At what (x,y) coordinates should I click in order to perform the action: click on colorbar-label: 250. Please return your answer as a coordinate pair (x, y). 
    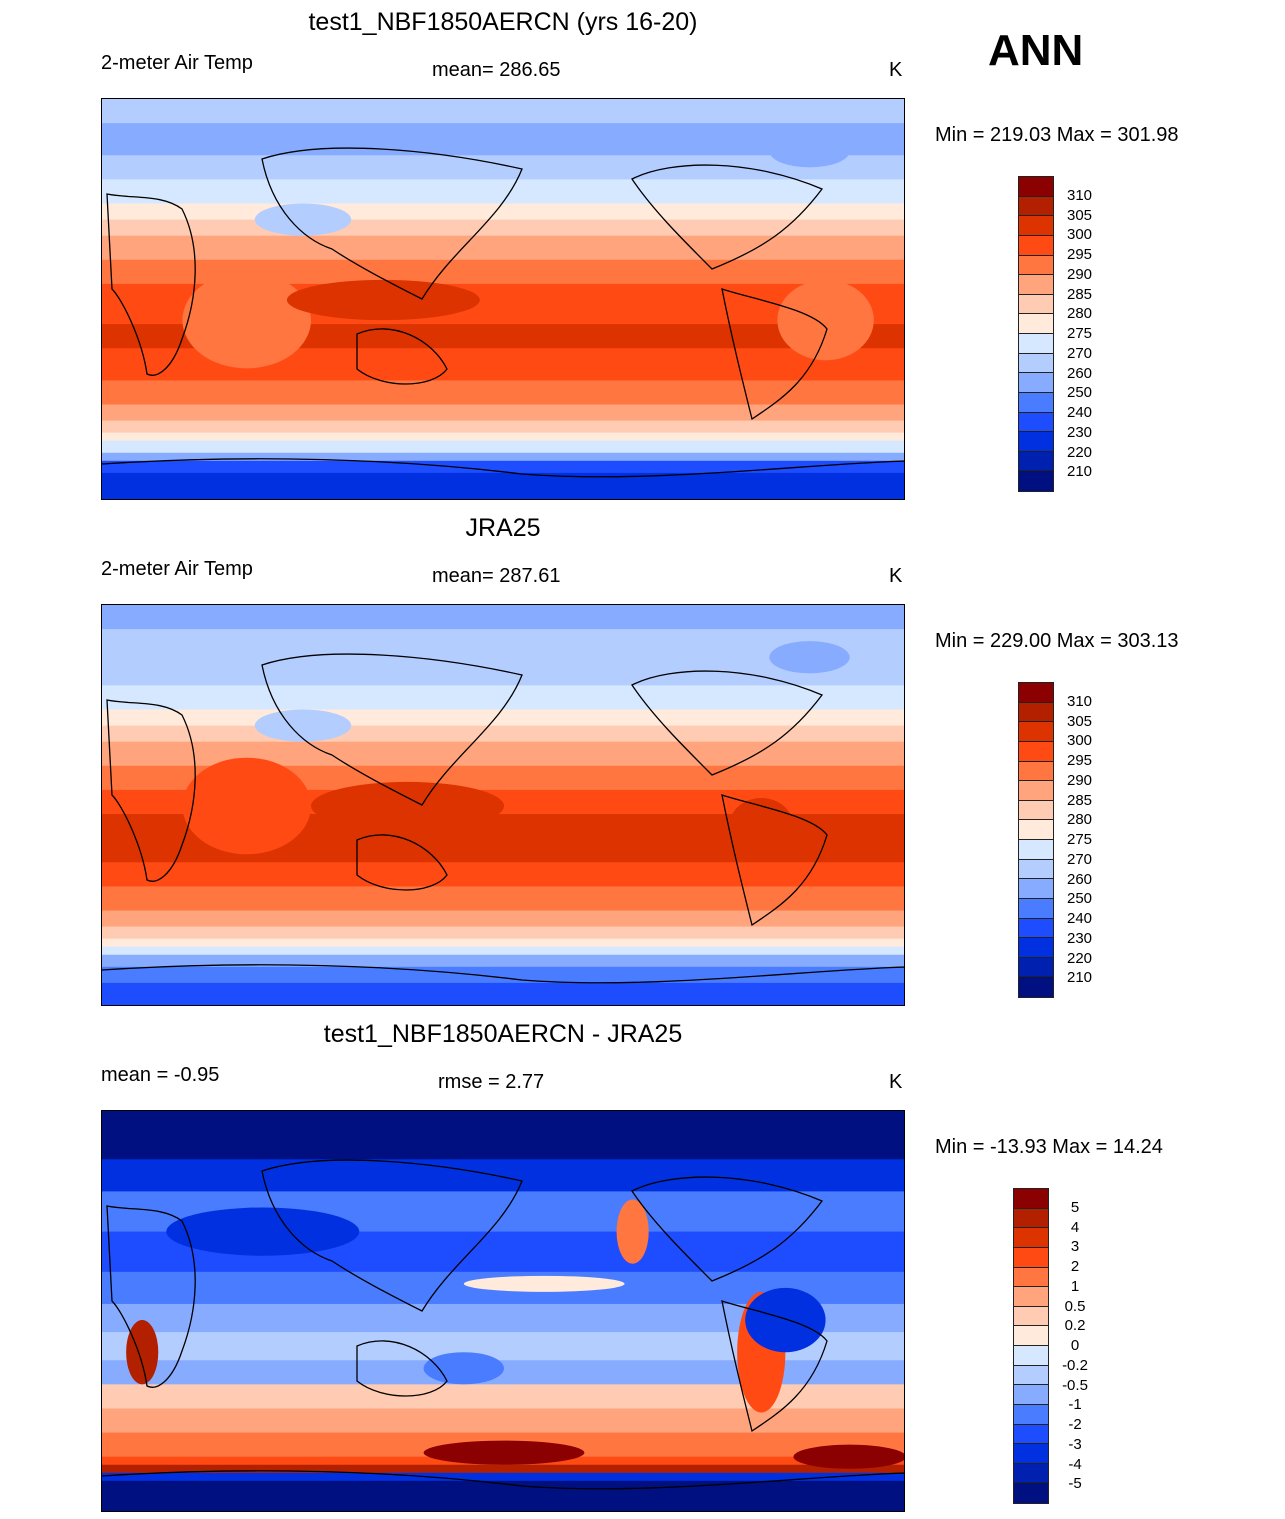
    Looking at the image, I should click on (1080, 899).